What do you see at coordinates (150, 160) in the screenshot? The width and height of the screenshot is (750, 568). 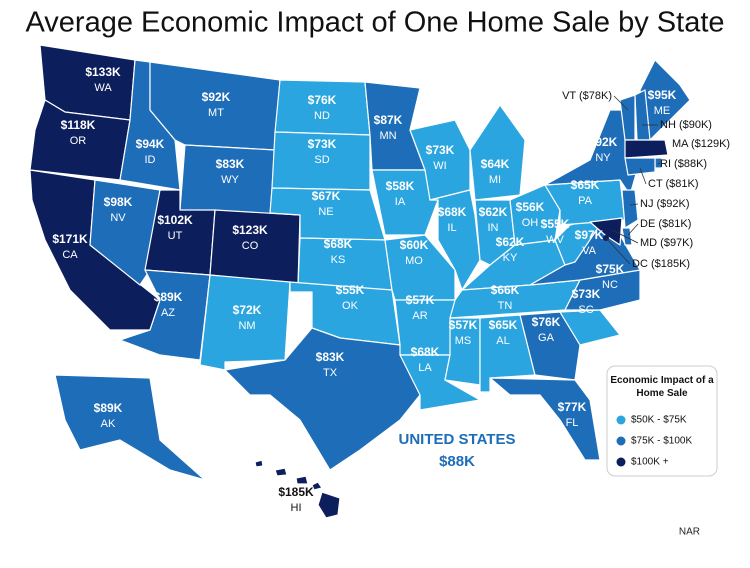 I see `state-abbr: ID` at bounding box center [150, 160].